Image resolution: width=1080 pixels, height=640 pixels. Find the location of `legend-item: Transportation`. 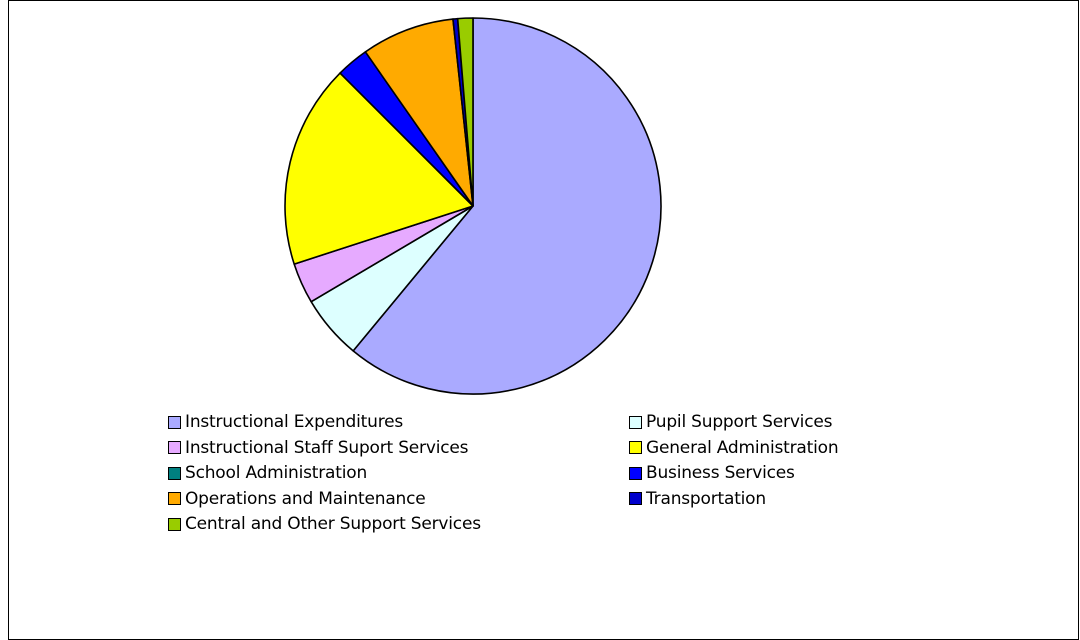

legend-item: Transportation is located at coordinates (697, 499).